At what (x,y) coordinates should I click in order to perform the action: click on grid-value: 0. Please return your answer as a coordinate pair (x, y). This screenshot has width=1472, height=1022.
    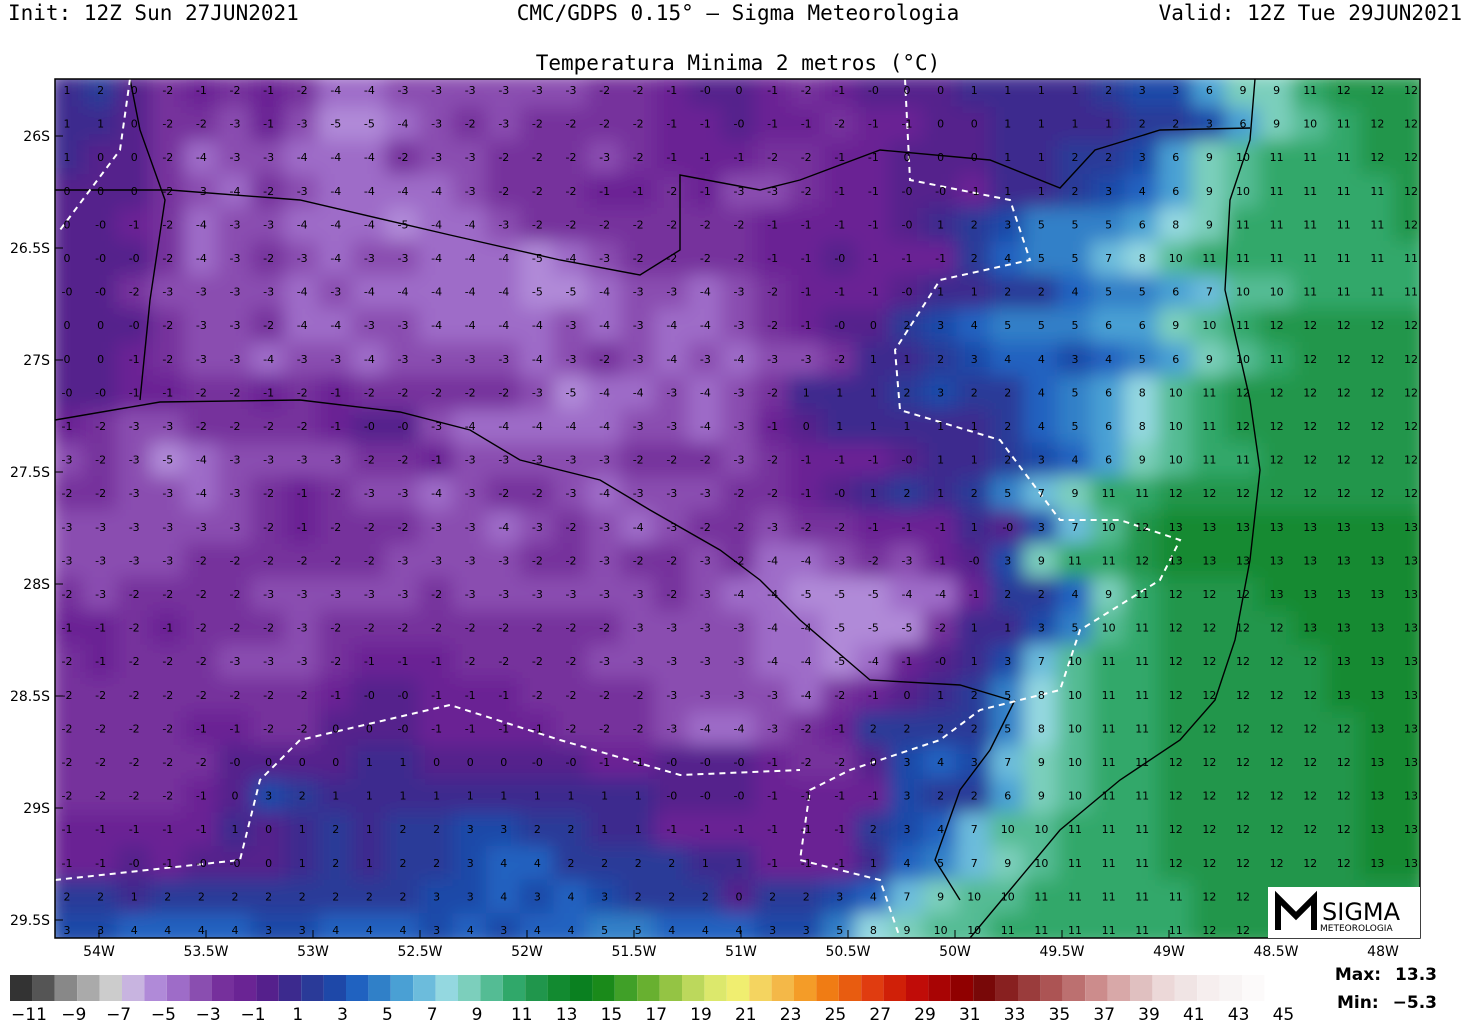
    Looking at the image, I should click on (67, 325).